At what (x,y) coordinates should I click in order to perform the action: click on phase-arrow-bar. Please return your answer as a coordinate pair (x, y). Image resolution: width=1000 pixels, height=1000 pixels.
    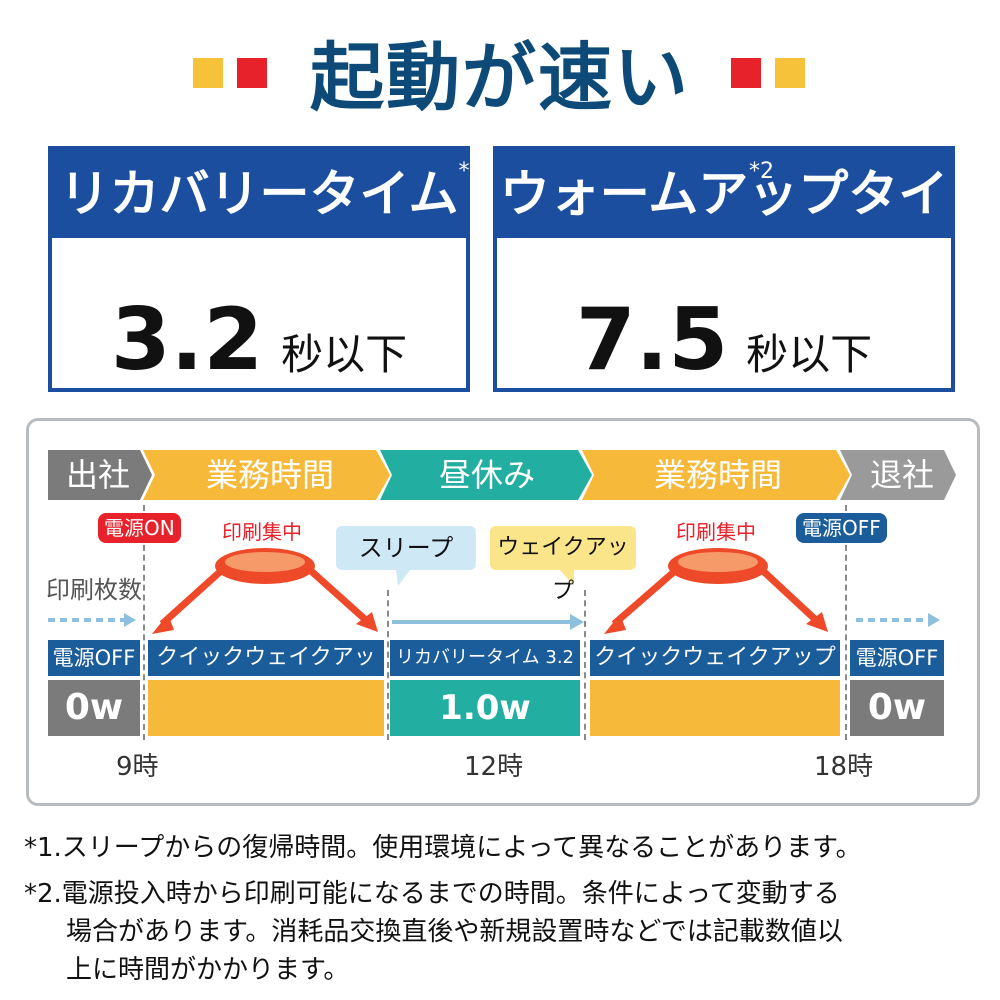
    Looking at the image, I should click on (502, 475).